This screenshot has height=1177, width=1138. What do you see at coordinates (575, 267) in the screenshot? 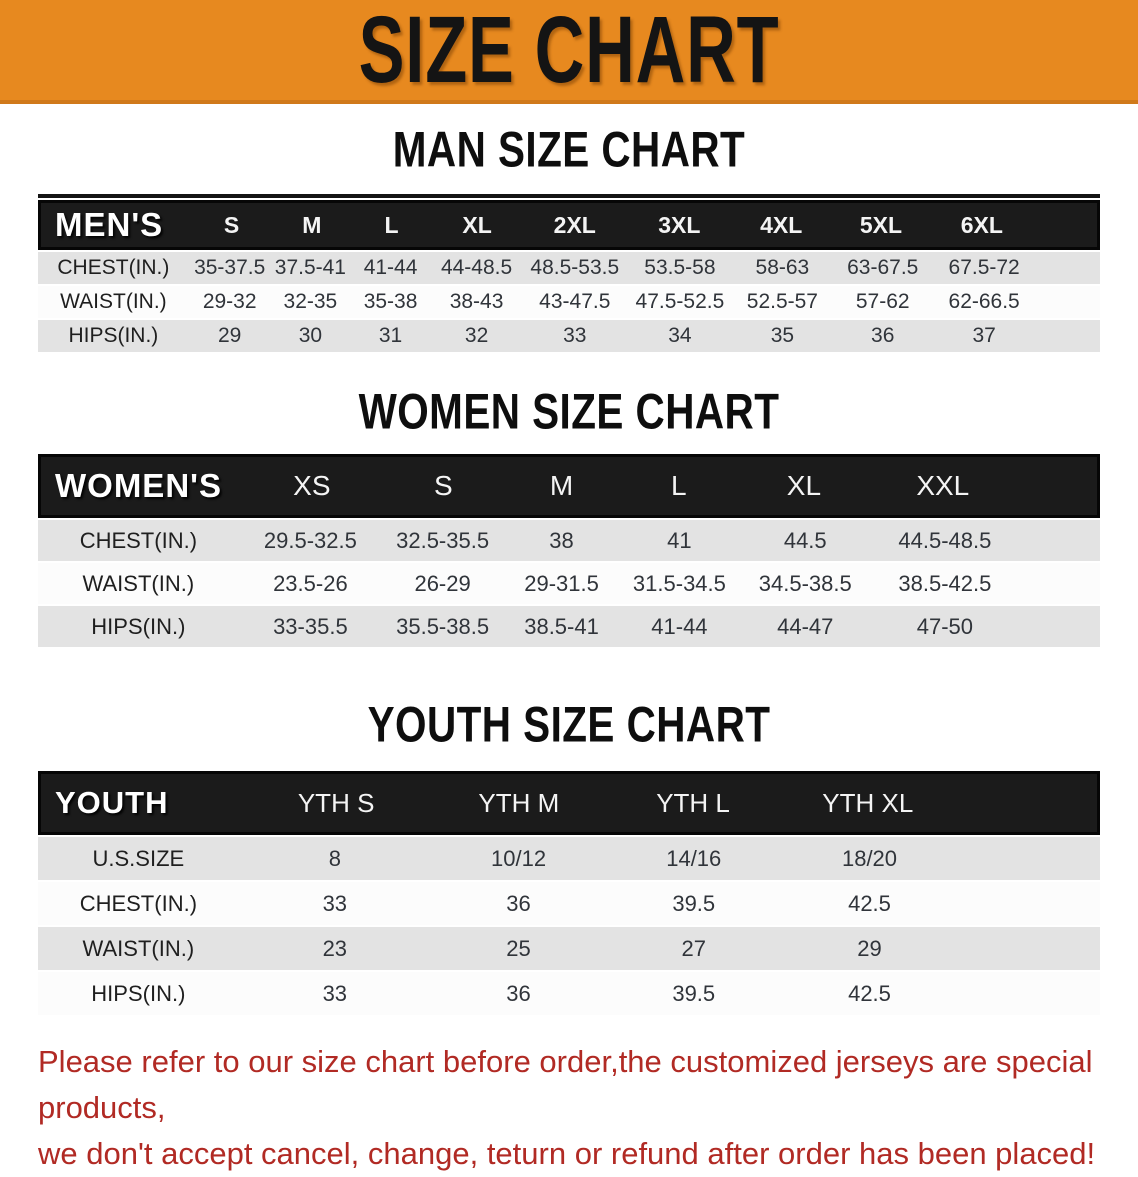
I see `size-cell: 48.5-53.5` at bounding box center [575, 267].